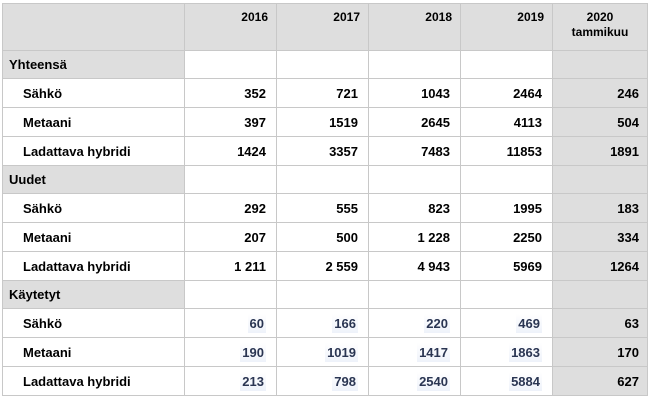 The width and height of the screenshot is (649, 408). I want to click on value-text: 60, so click(256, 323).